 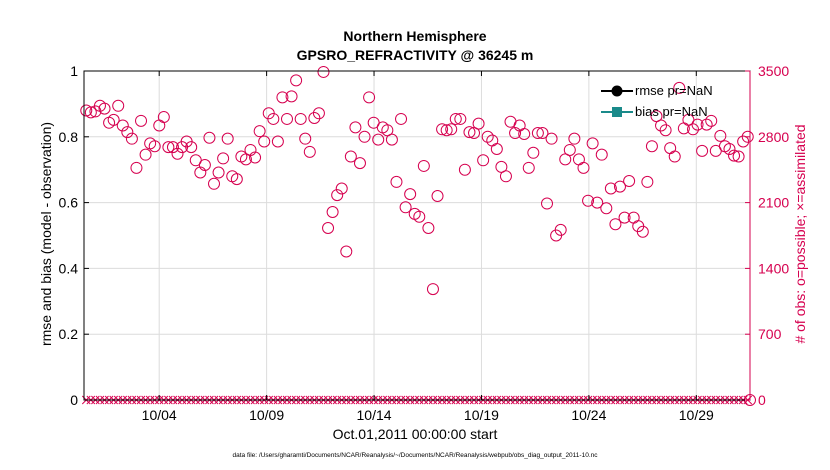 What do you see at coordinates (664, 101) in the screenshot?
I see `legend: rmse pr=NaN bias pr=NaN` at bounding box center [664, 101].